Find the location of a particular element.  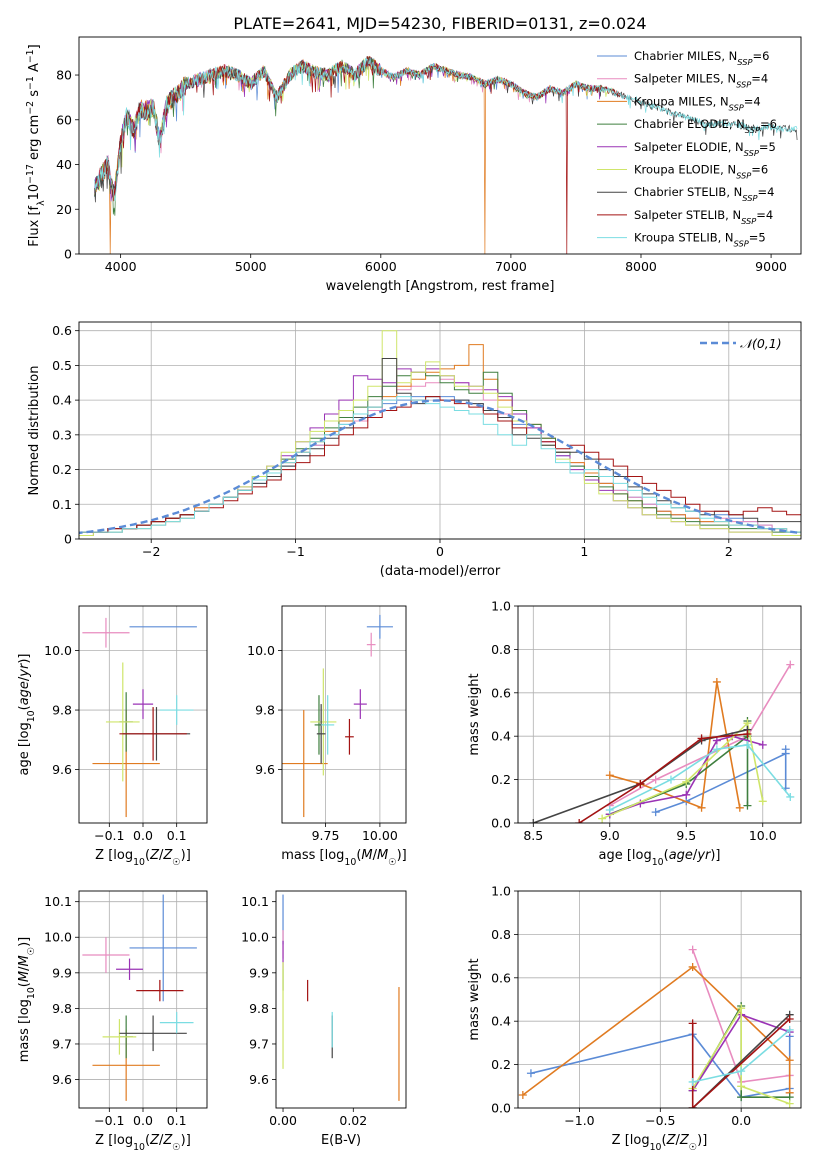

y-tick-label: 0.8 is located at coordinates (501, 649).